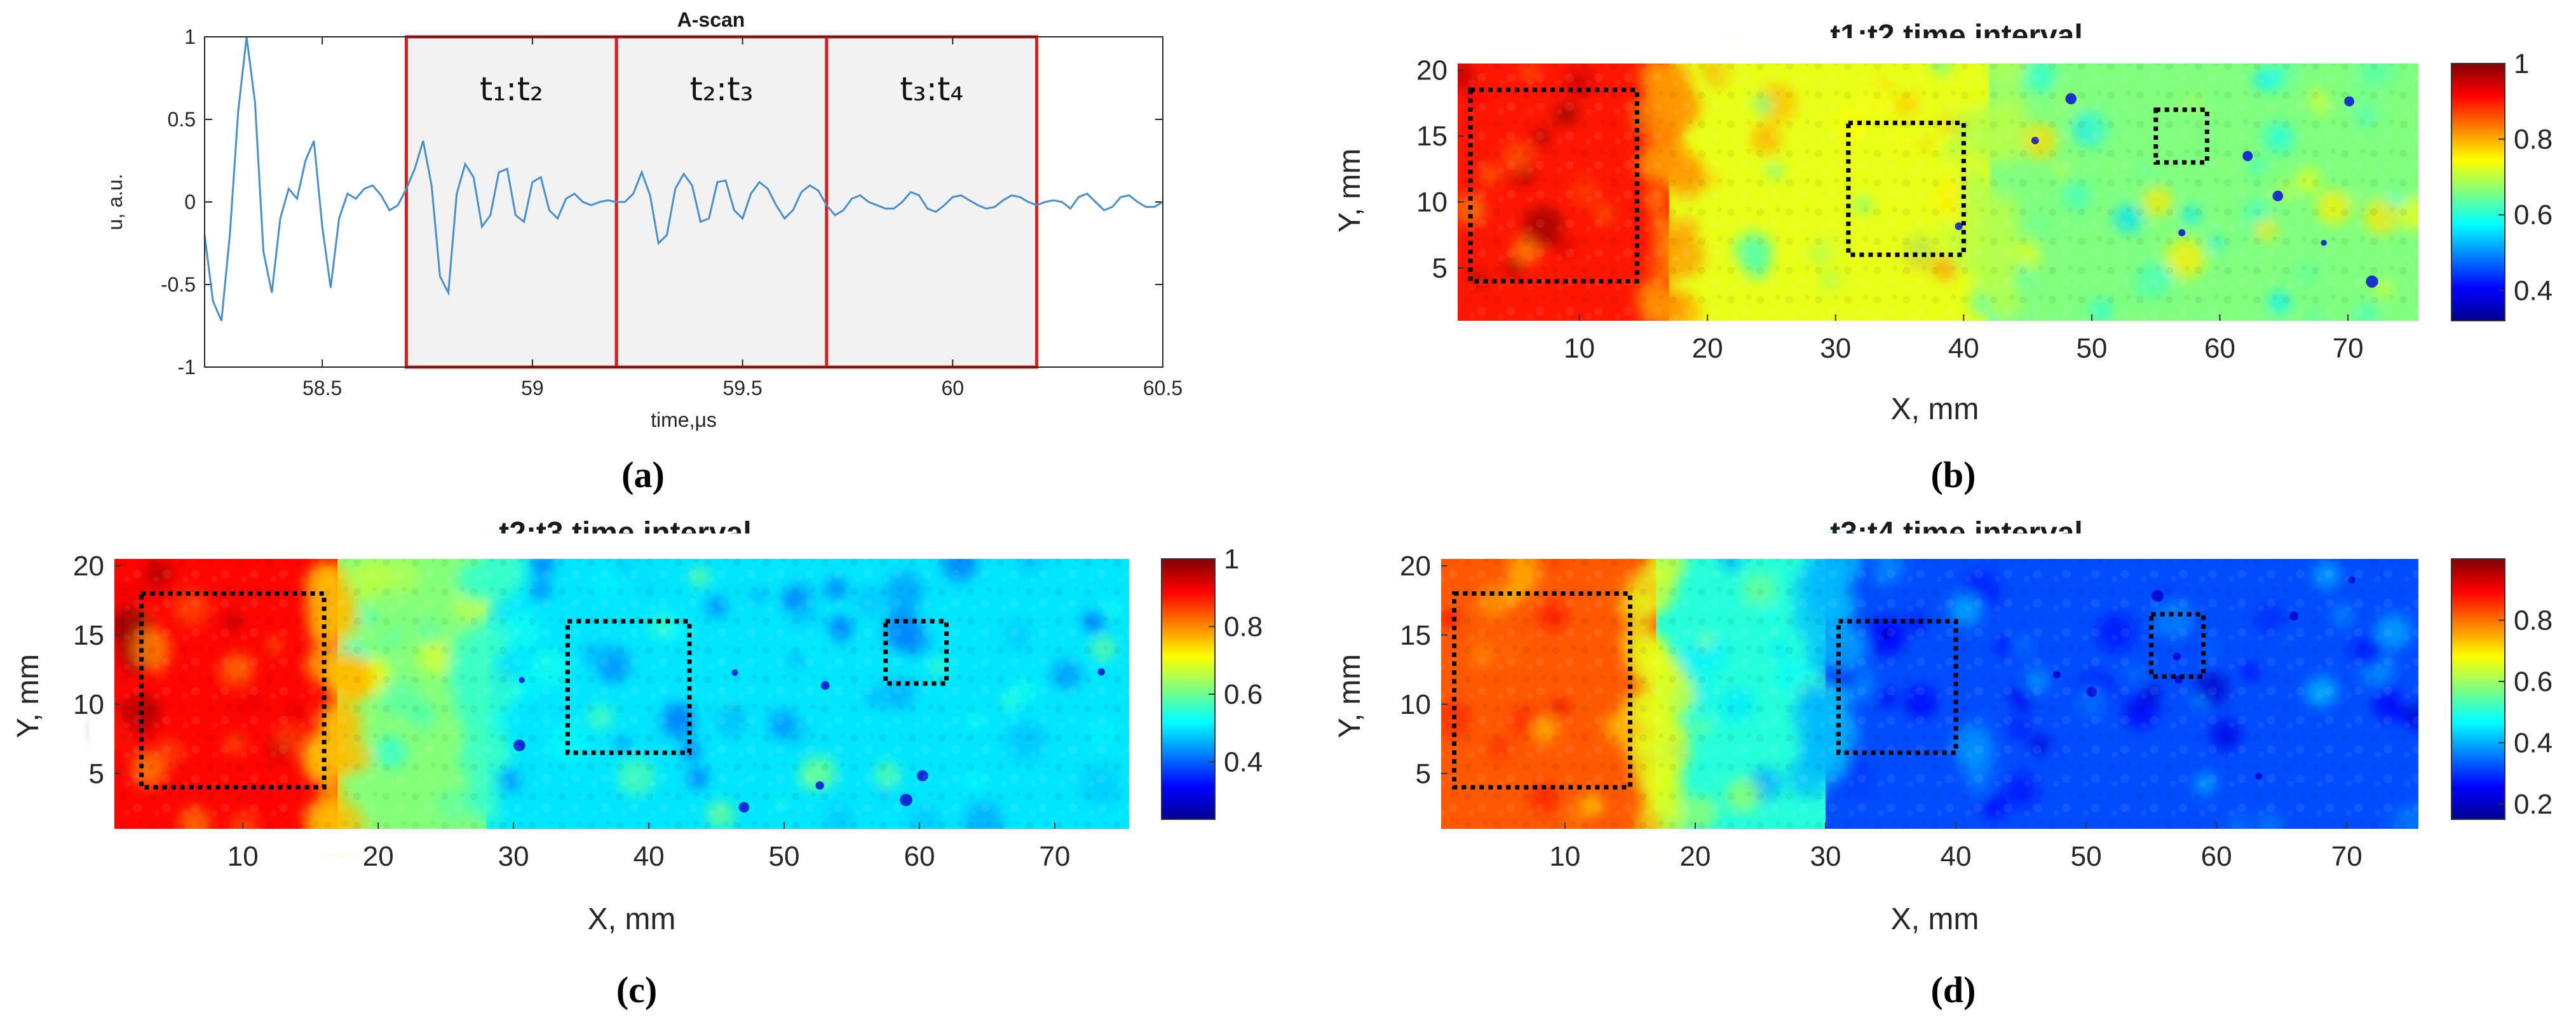  Describe the element at coordinates (643, 474) in the screenshot. I see `subfigure-label: (a)` at that location.